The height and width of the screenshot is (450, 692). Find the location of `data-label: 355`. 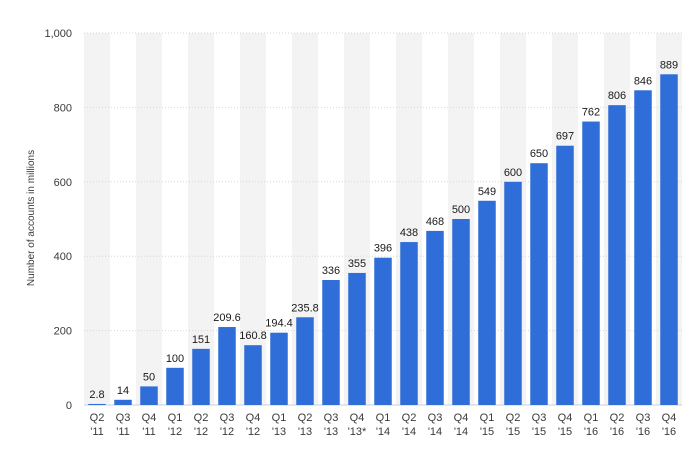

data-label: 355 is located at coordinates (357, 264).